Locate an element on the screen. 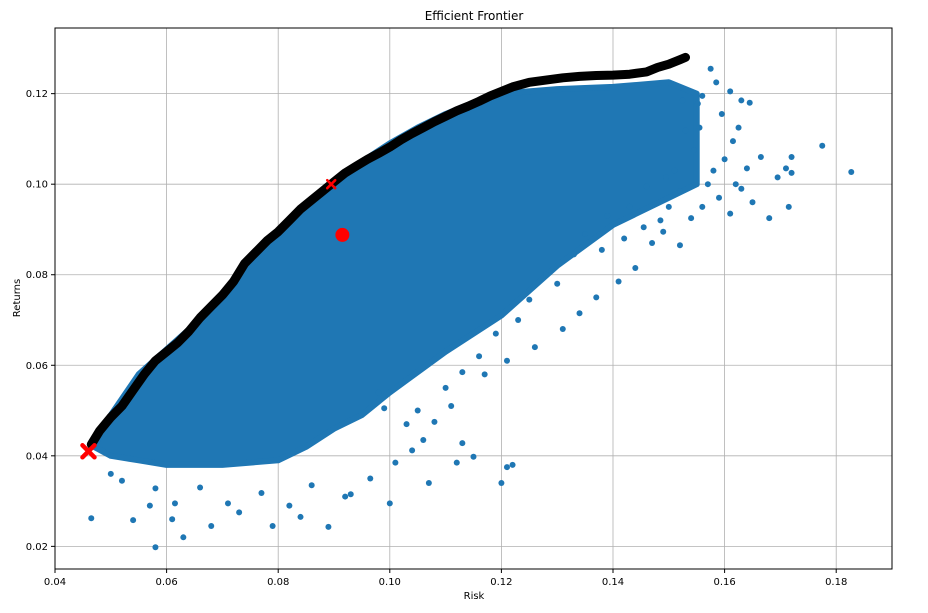 This screenshot has height=613, width=928. y-tick-label: 0.10 is located at coordinates (37, 185).